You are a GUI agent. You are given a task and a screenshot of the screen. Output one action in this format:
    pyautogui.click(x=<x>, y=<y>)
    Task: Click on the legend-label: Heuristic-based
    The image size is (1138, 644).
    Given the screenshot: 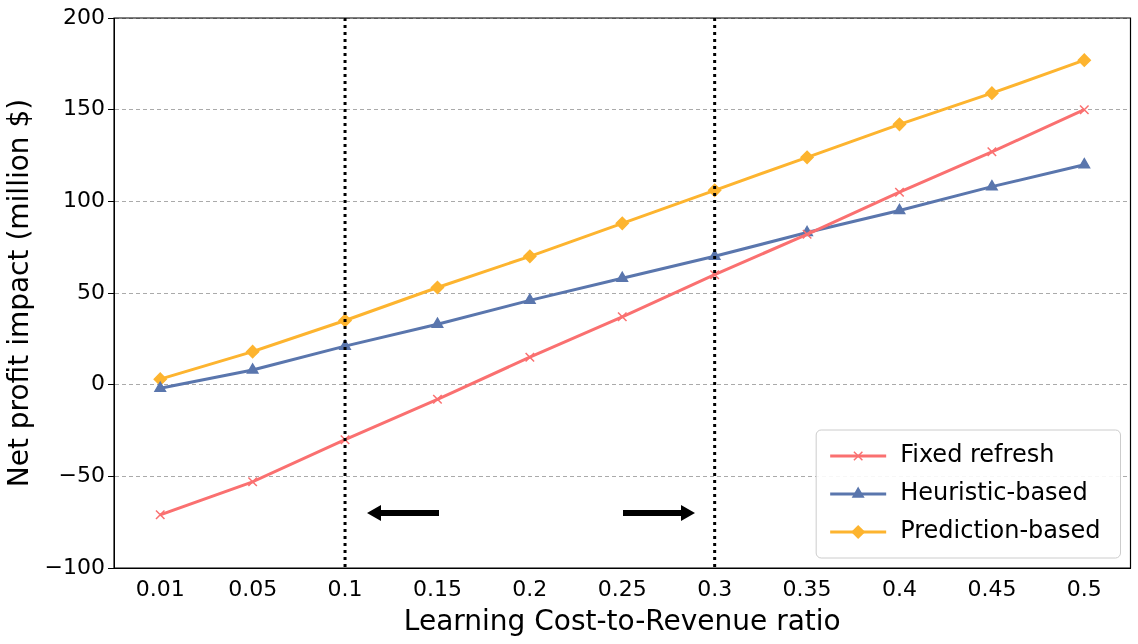 What is the action you would take?
    pyautogui.click(x=994, y=492)
    